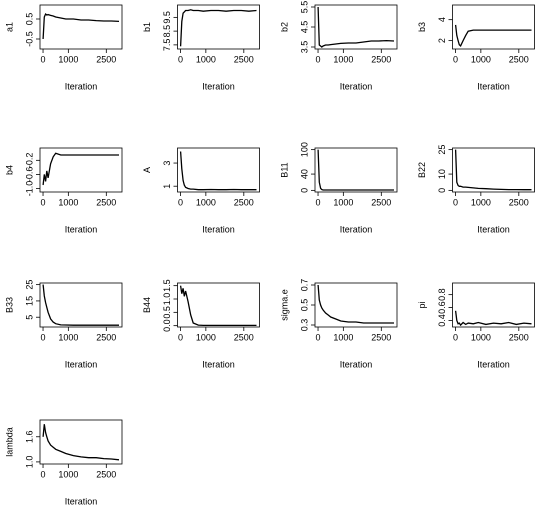 The height and width of the screenshot is (506, 550). I want to click on panel: 0 1000 2500 0.3 0.5 0.7 Iteration sigma.e, so click(338, 324).